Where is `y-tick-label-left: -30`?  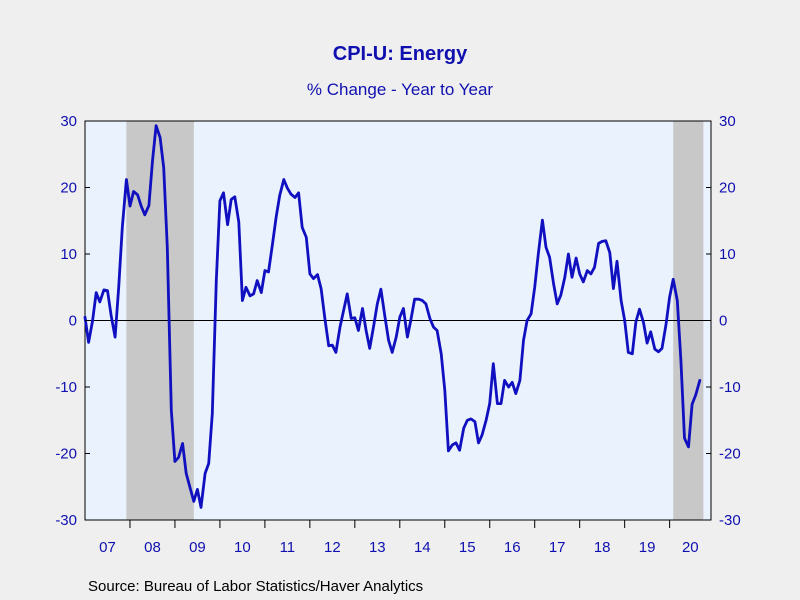
y-tick-label-left: -30 is located at coordinates (66, 520).